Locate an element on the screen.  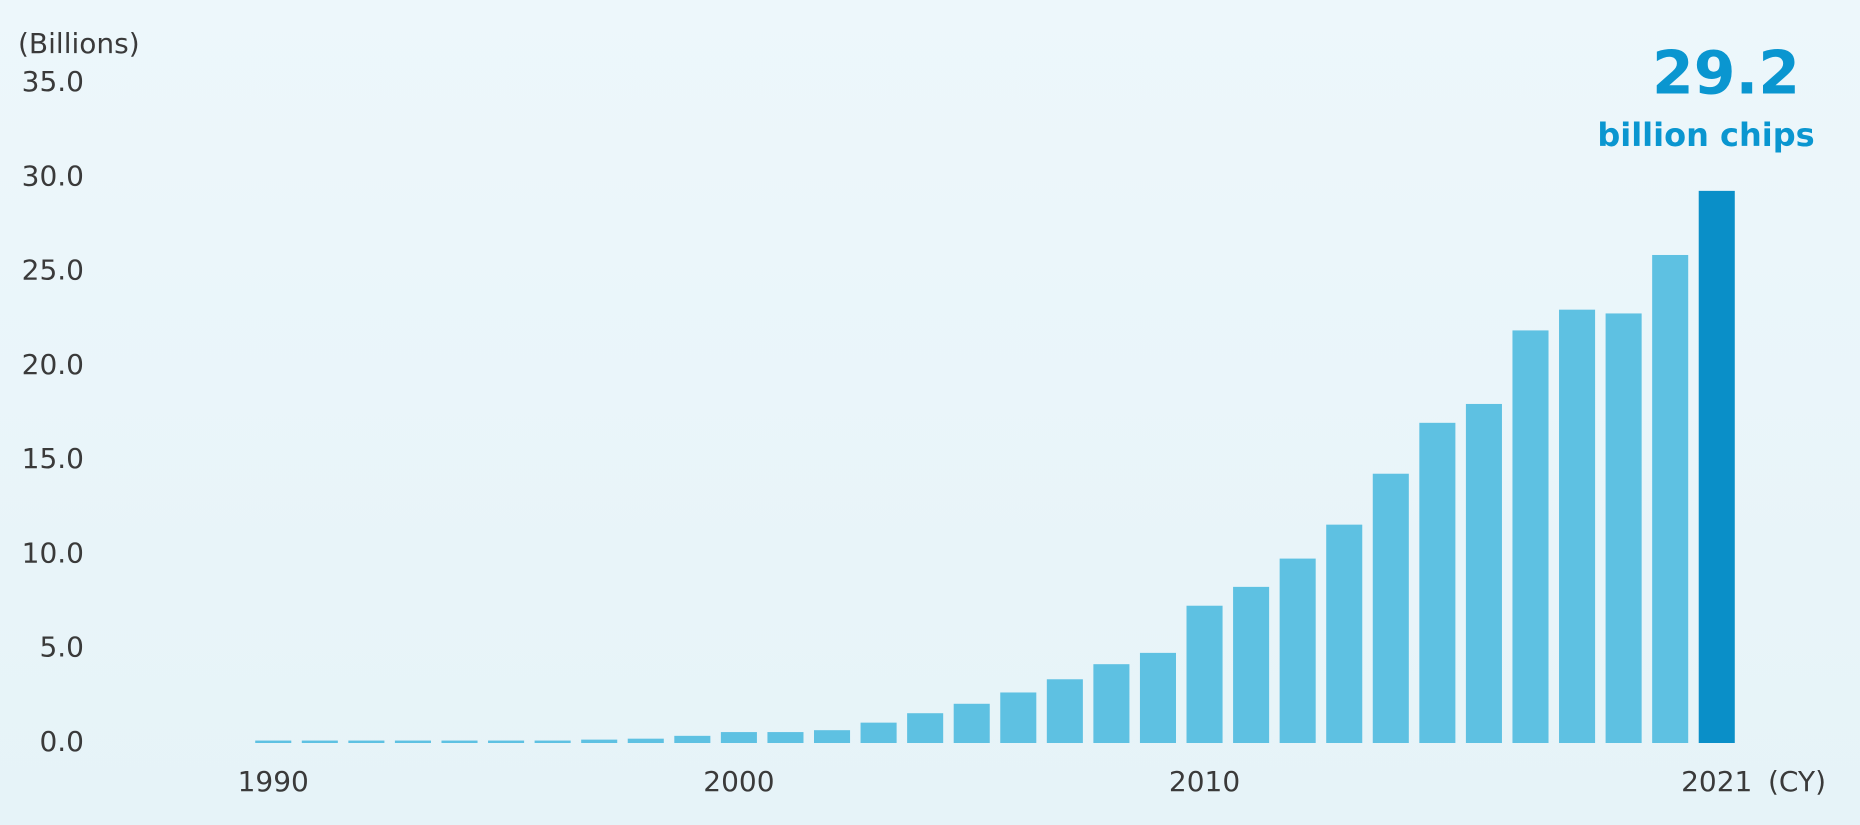
y-tick-label: 10.0 is located at coordinates (53, 552).